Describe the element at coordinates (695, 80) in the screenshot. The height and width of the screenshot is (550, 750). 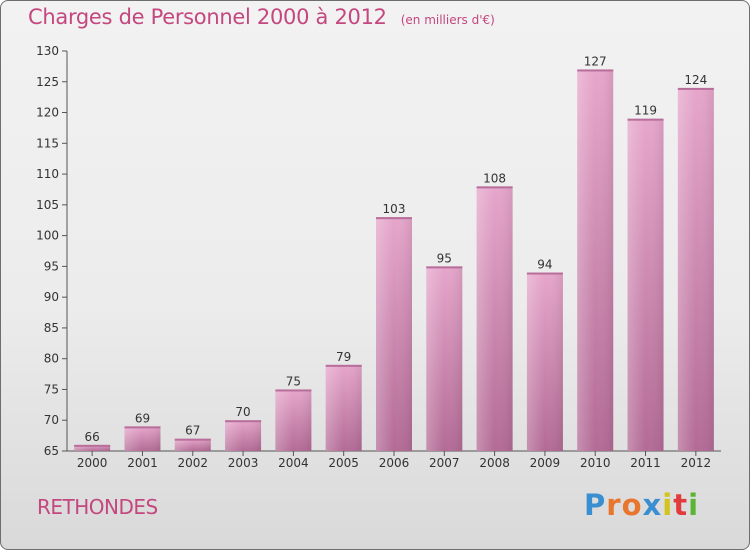
I see `data-label: 124` at that location.